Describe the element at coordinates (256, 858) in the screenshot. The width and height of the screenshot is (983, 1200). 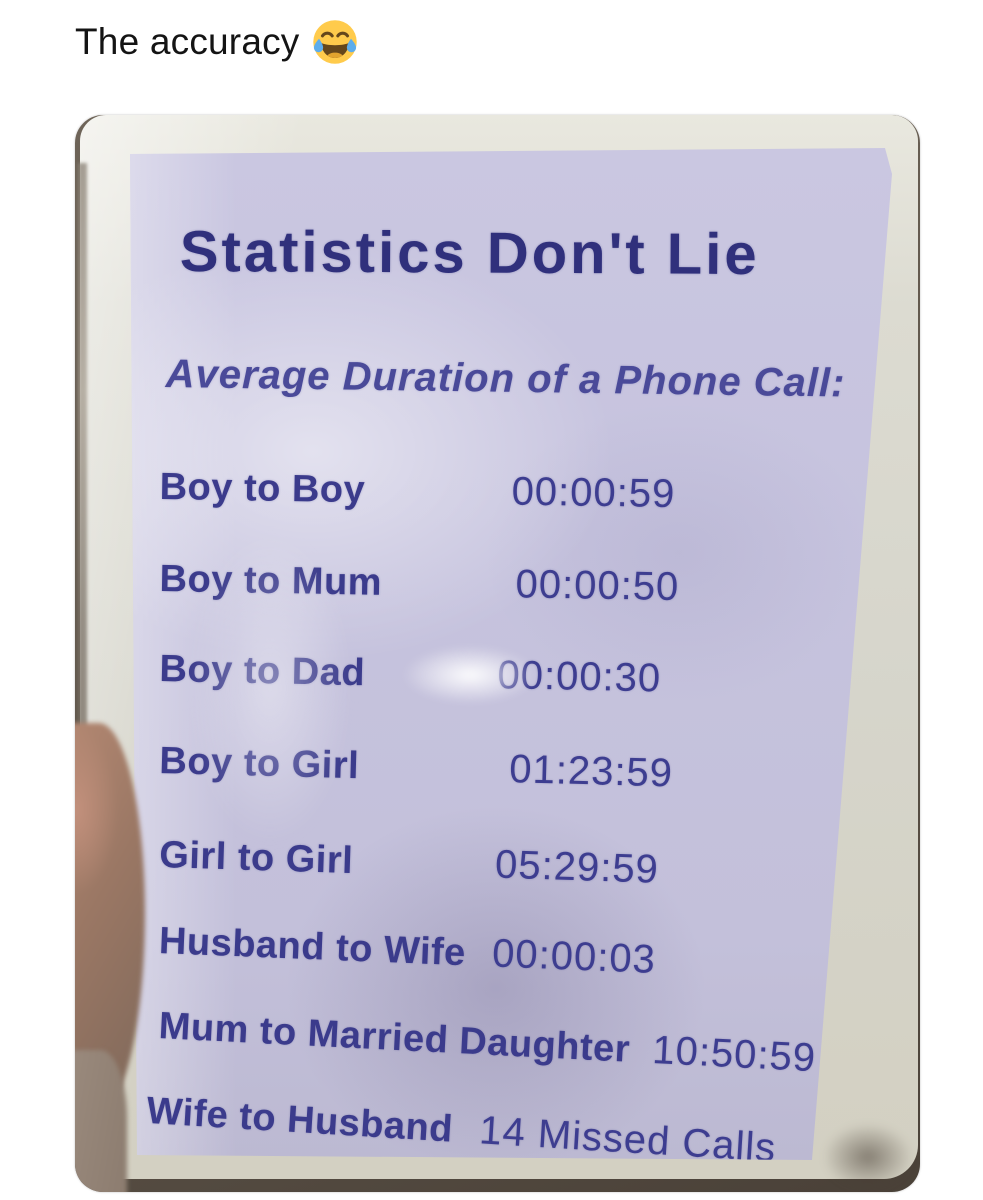
I see `stat-label: Girl to Girl` at that location.